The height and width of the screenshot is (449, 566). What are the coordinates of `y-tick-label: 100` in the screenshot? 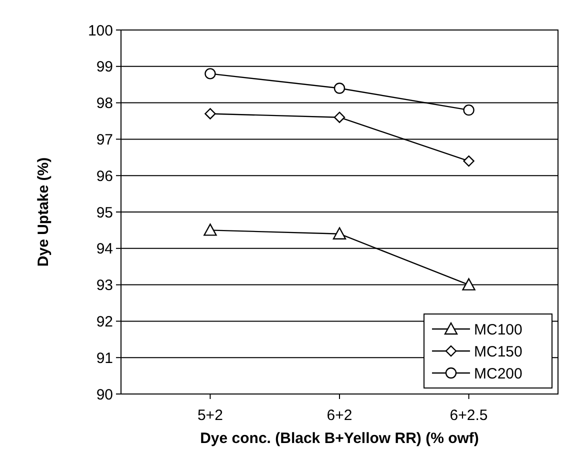 It's located at (100, 31).